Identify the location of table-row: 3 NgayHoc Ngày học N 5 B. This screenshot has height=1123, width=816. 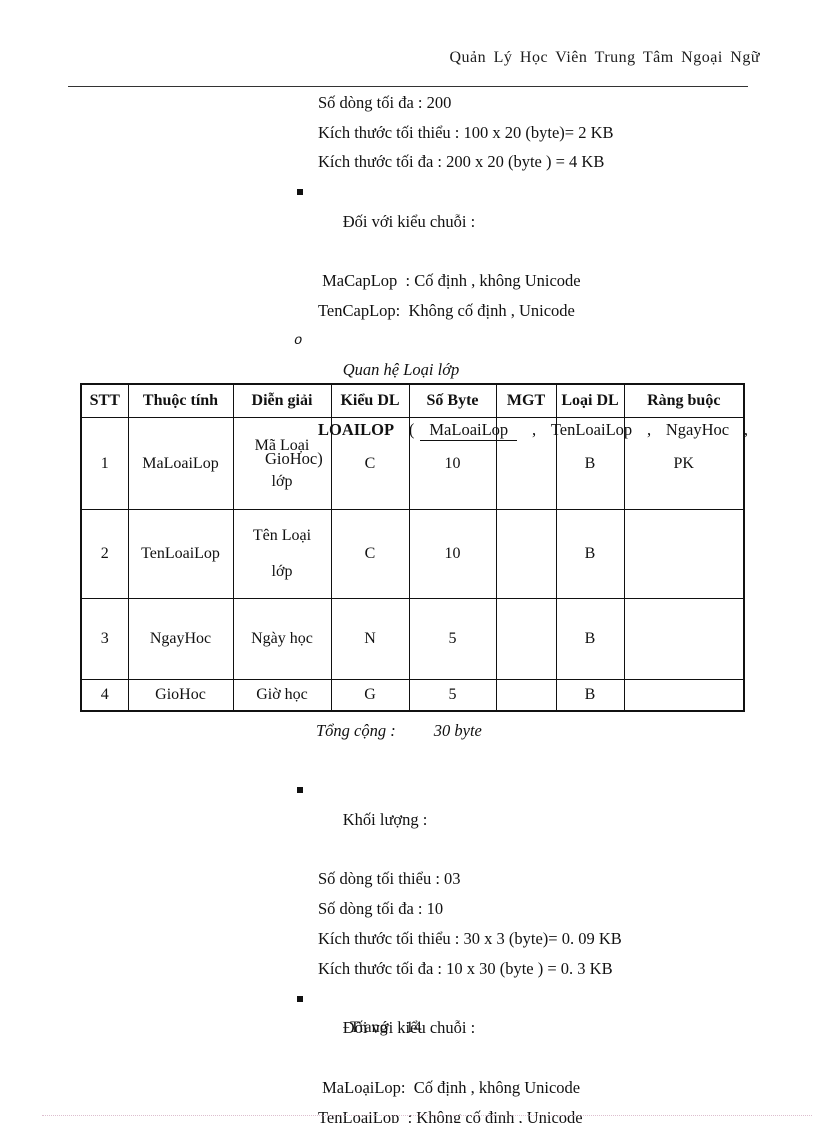
(412, 639).